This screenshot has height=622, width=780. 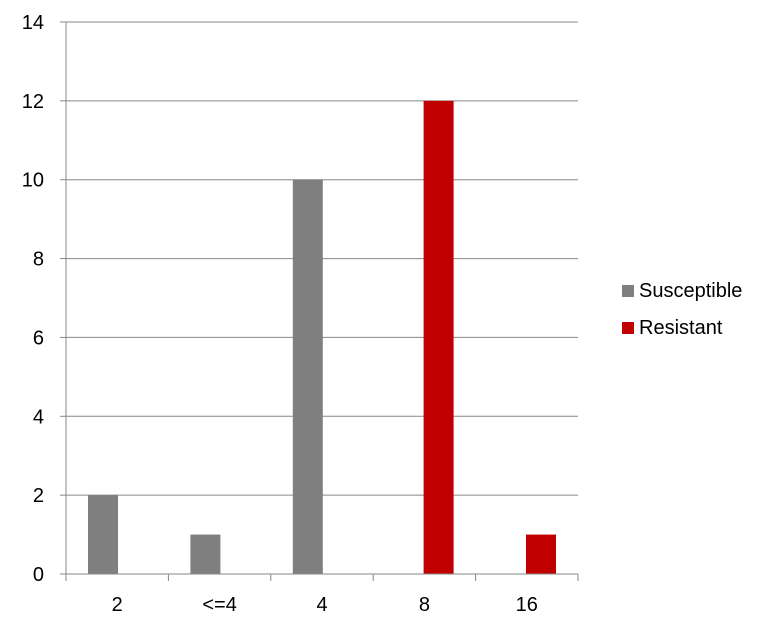 What do you see at coordinates (424, 605) in the screenshot?
I see `x-tick-label: 8` at bounding box center [424, 605].